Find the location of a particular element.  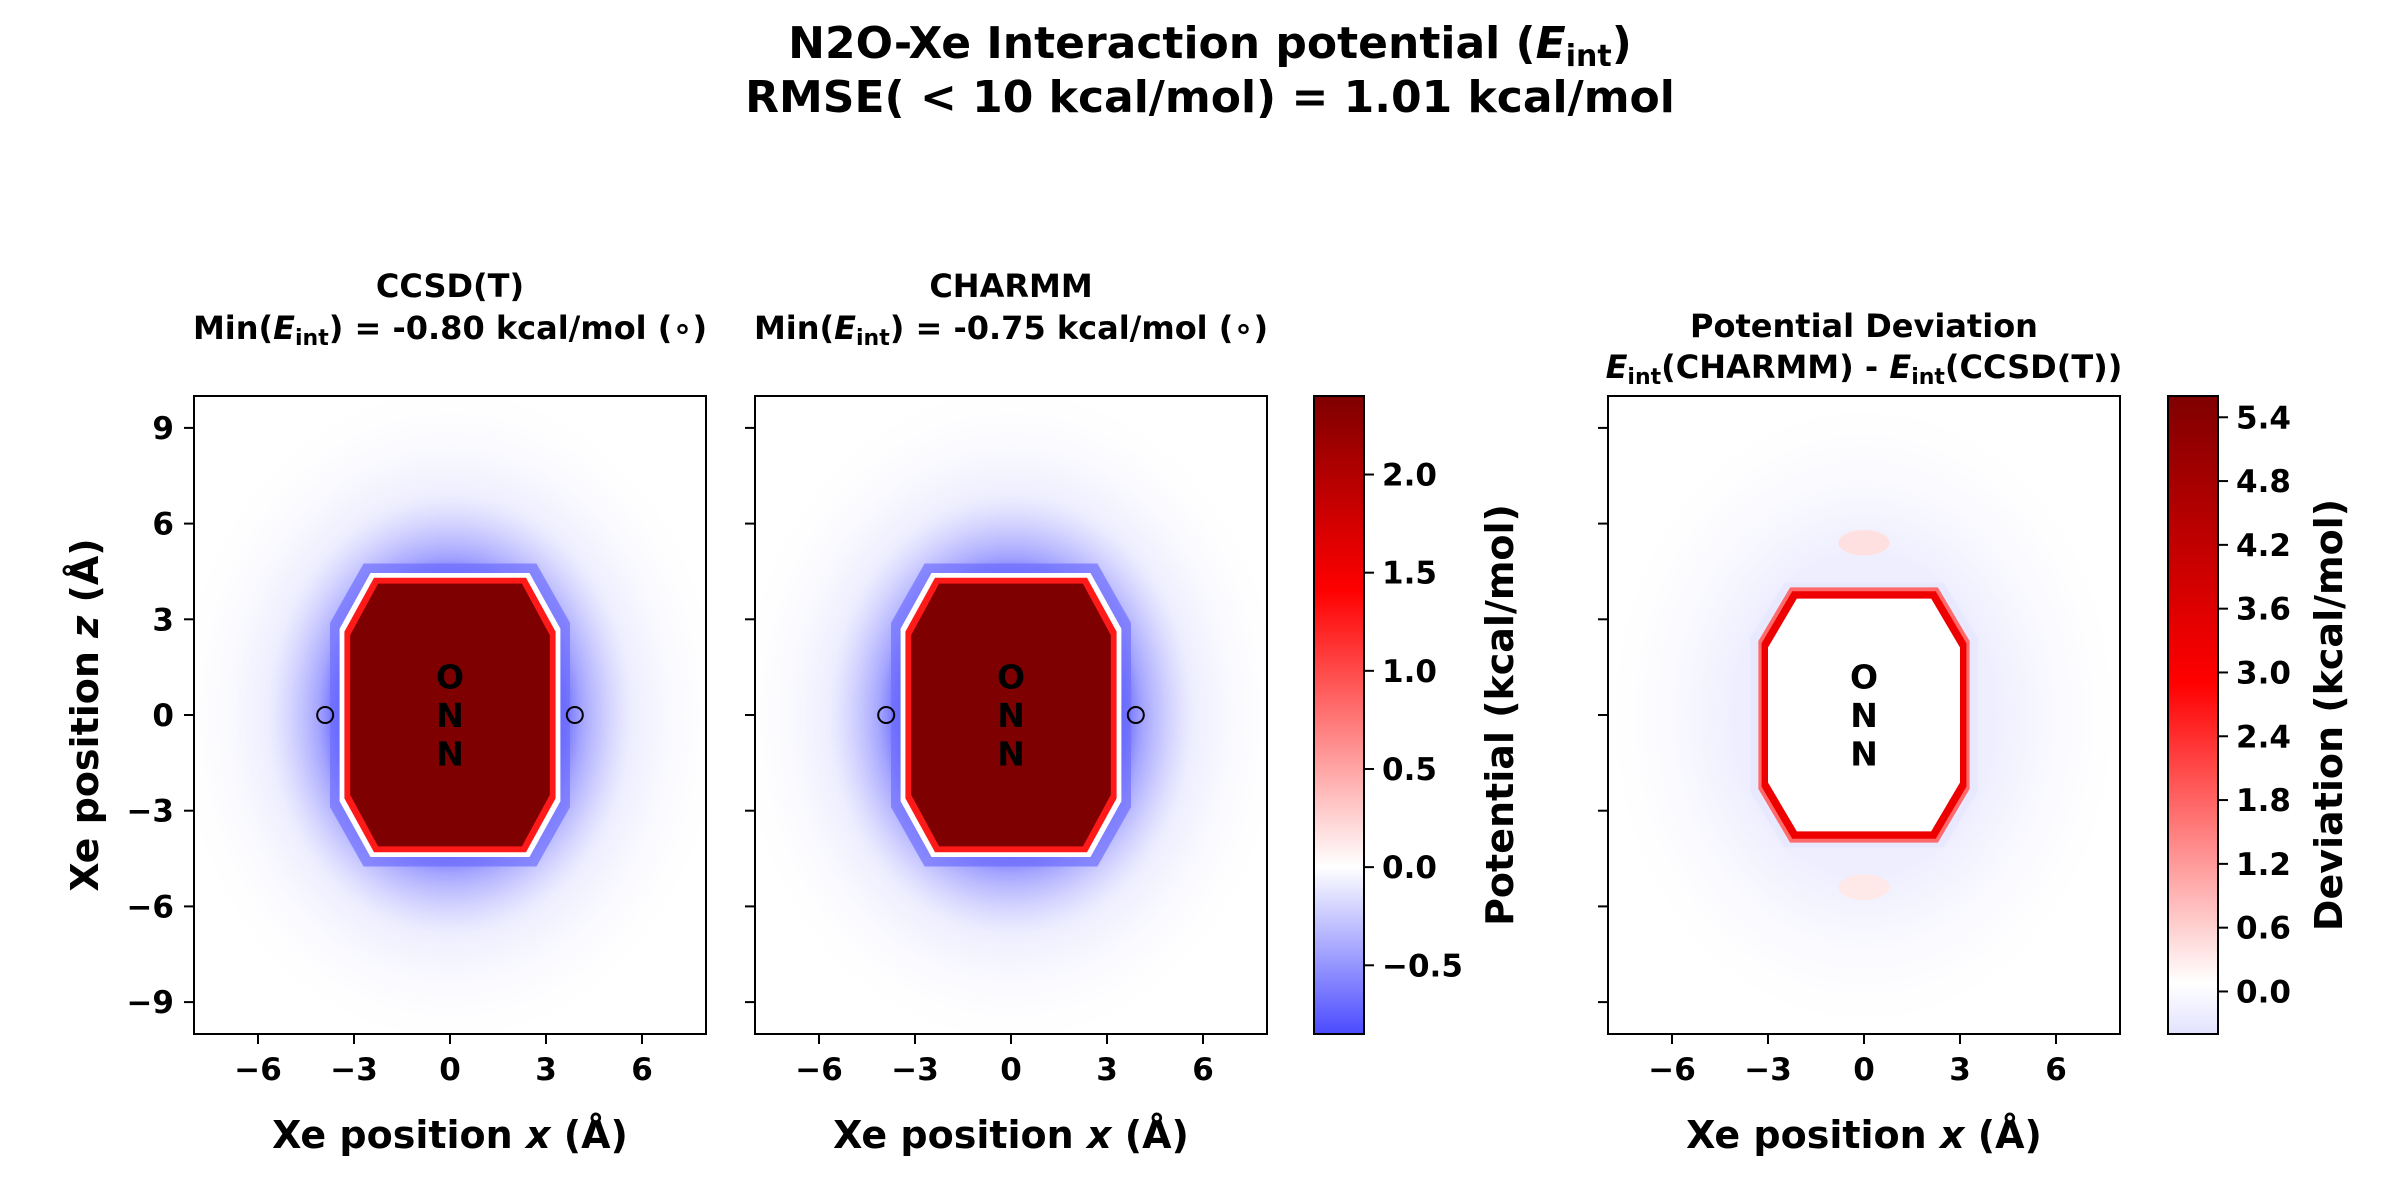

panel-charmm-yticks is located at coordinates (750, 715).